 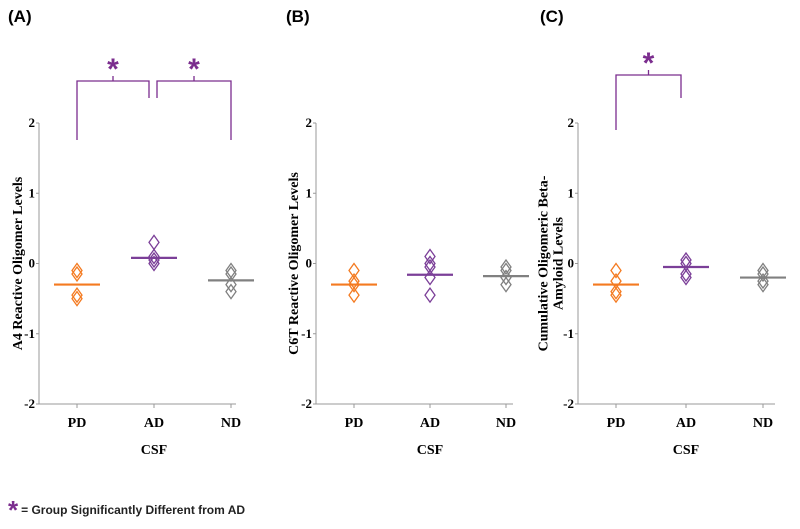 What do you see at coordinates (559, 262) in the screenshot?
I see `y-axis-label: Amyloid Levels` at bounding box center [559, 262].